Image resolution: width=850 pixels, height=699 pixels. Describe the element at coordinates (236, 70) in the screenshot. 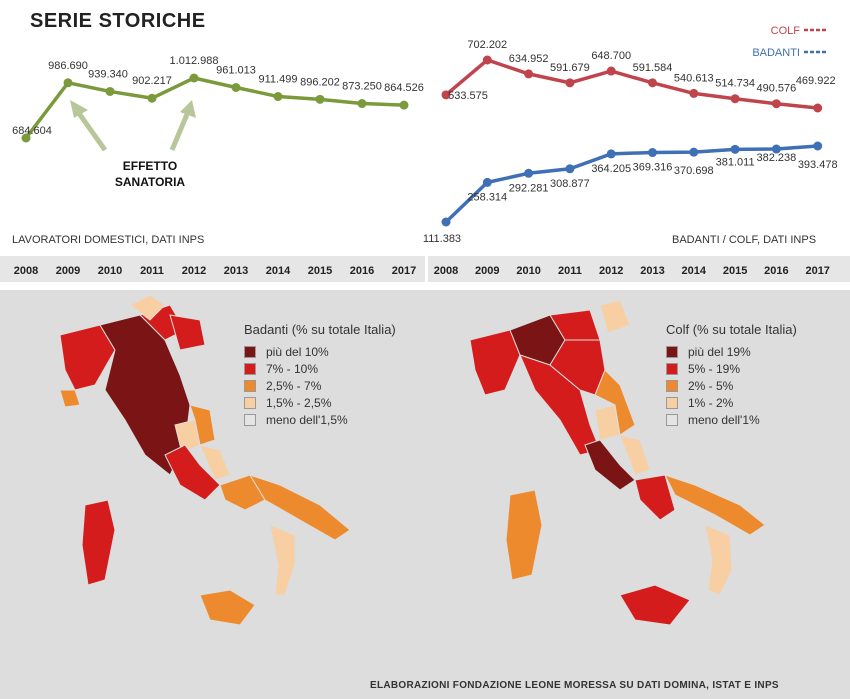

I see `data-label: 961.013` at that location.